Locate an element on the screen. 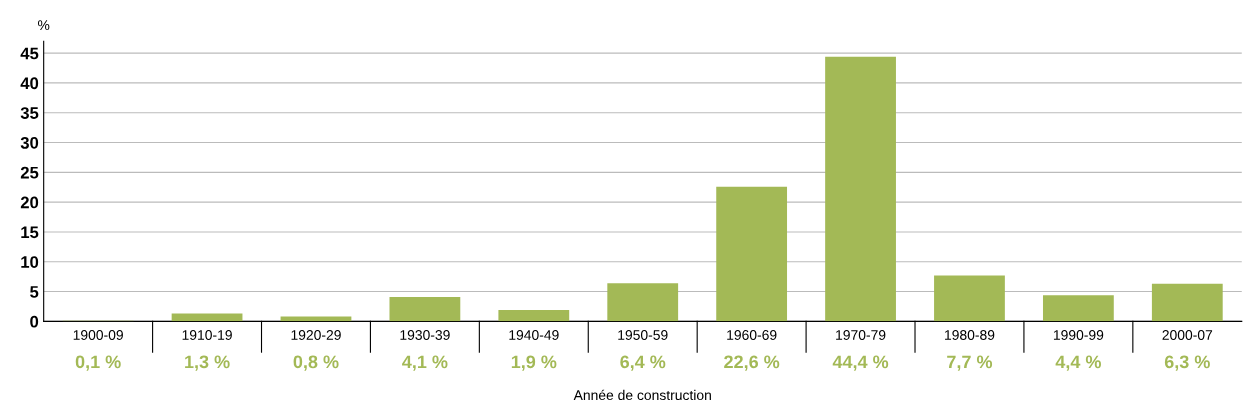  data-label: 6,3 % is located at coordinates (1187, 363).